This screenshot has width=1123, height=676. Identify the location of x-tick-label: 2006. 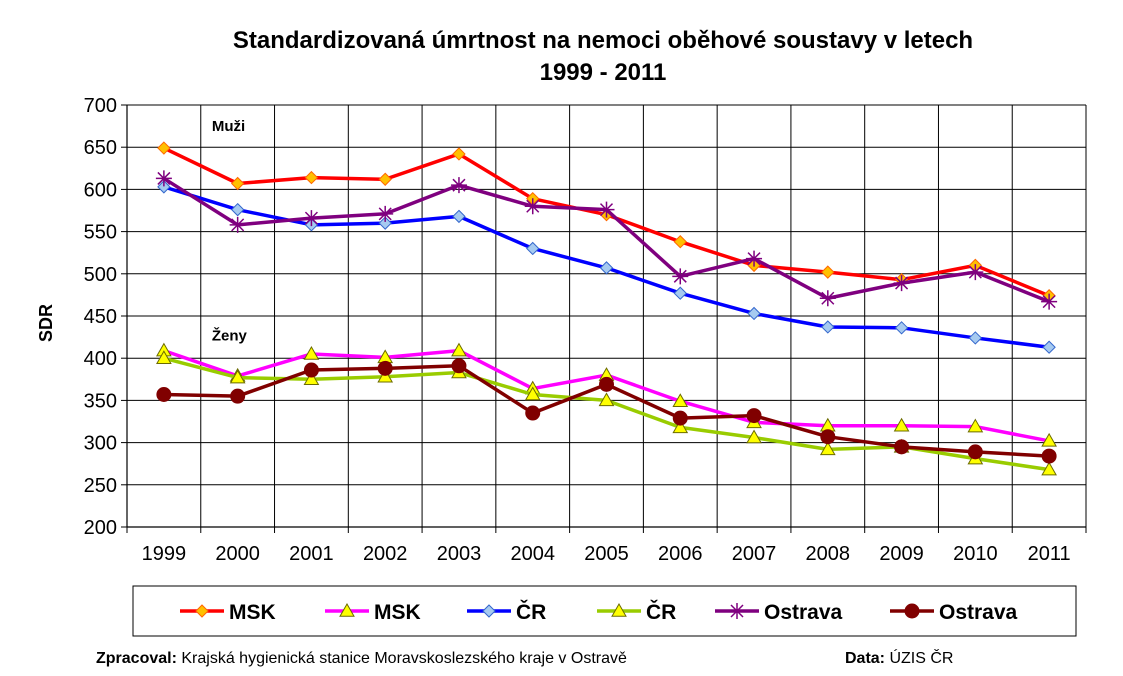
(680, 554).